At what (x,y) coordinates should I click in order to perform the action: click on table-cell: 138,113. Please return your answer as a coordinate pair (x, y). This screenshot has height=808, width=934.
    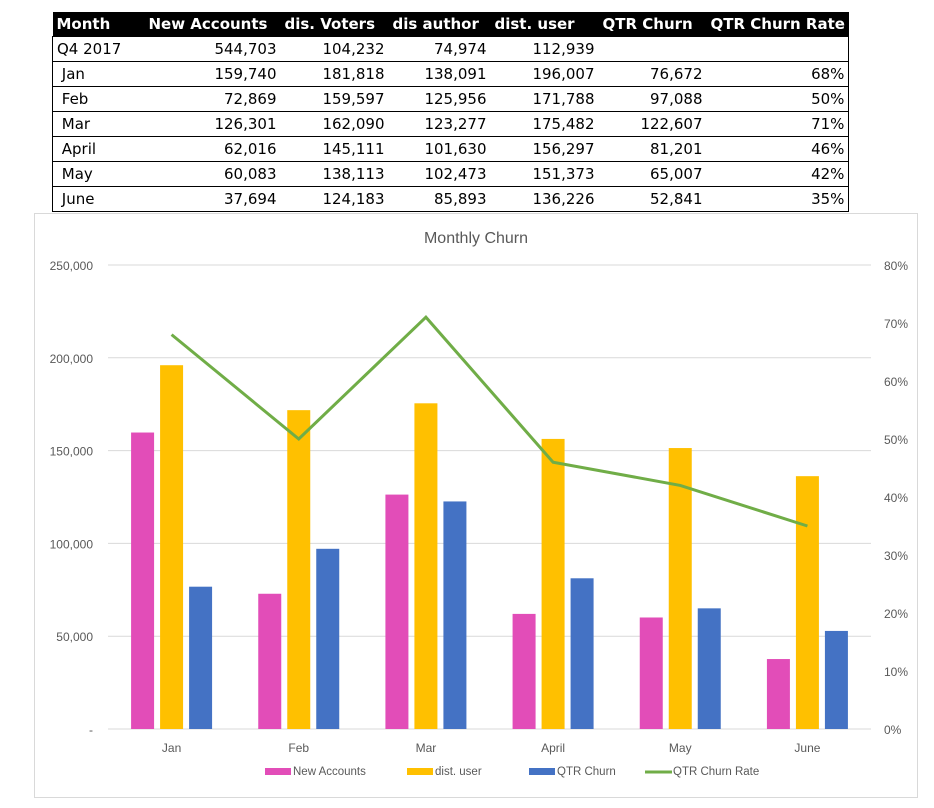
    Looking at the image, I should click on (334, 174).